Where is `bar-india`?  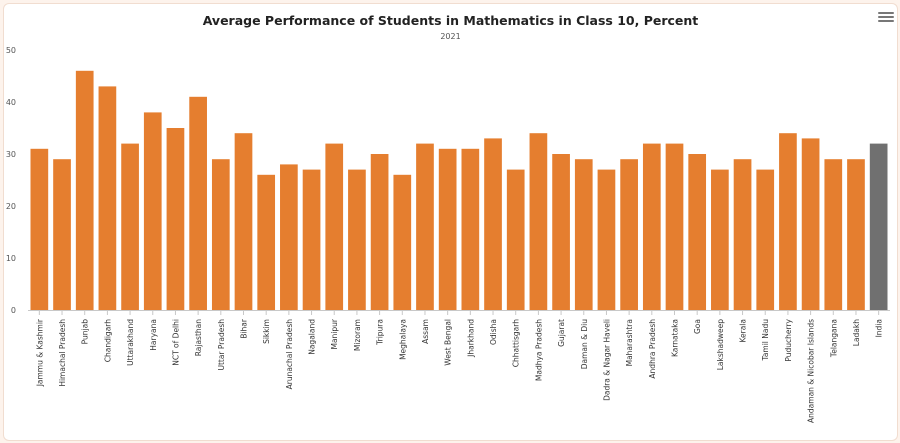 bar-india is located at coordinates (878, 226).